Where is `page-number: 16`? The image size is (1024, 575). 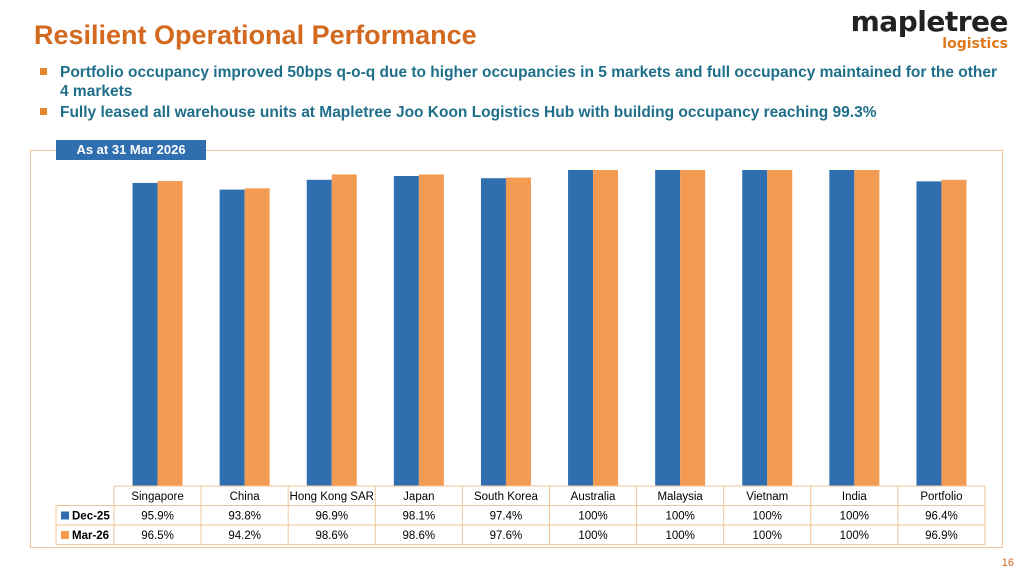
page-number: 16 is located at coordinates (1007, 563).